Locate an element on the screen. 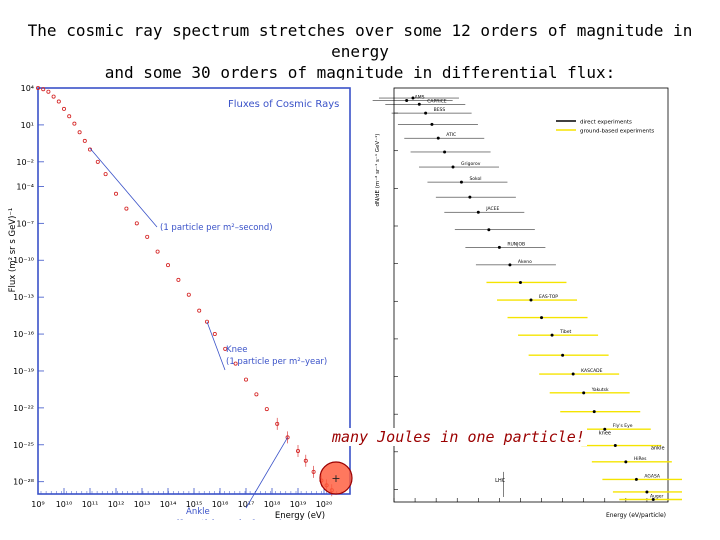 Image resolution: width=720 pixels, height=540 pixels. right-y-axis-label: dN/dE (m⁻² sr⁻¹ s⁻¹ GeV⁻¹) is located at coordinates (377, 170).